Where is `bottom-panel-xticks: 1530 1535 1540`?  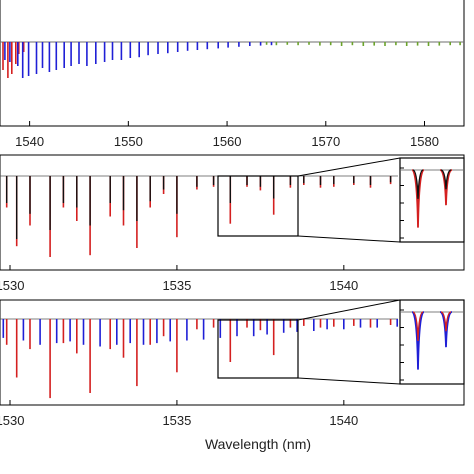 bottom-panel-xticks: 1530 1535 1540 is located at coordinates (179, 414).